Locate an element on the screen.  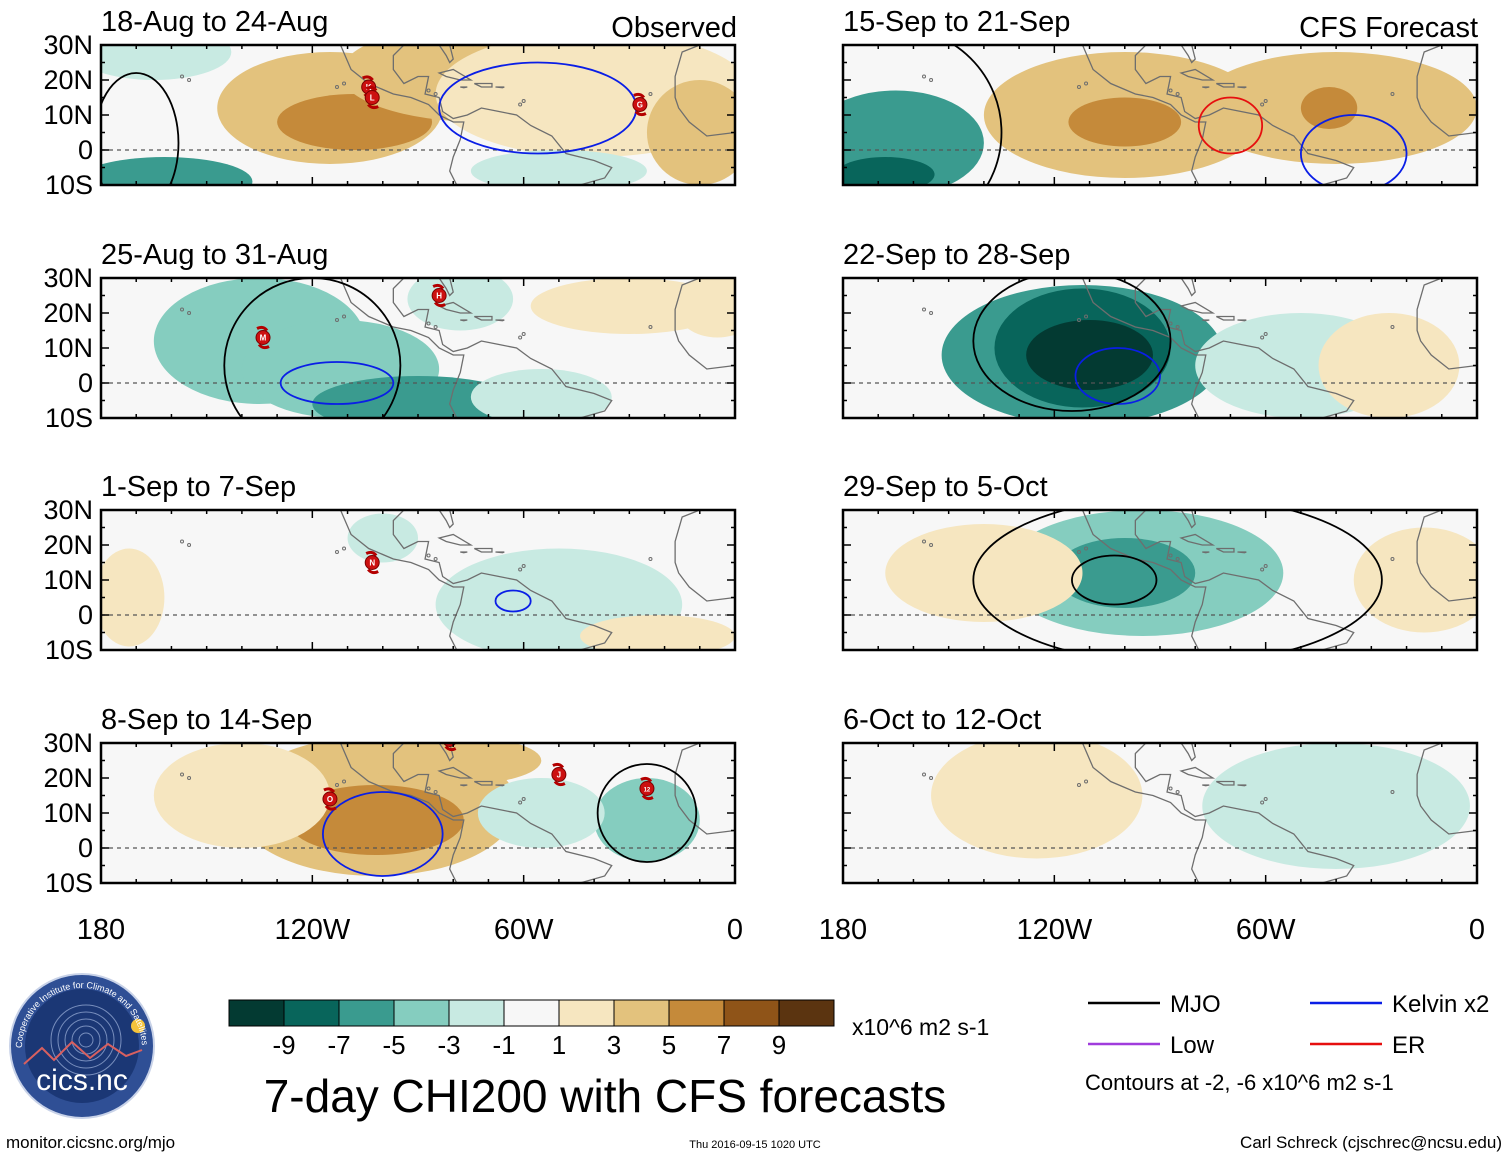
legend-label: MJO is located at coordinates (1195, 1004).